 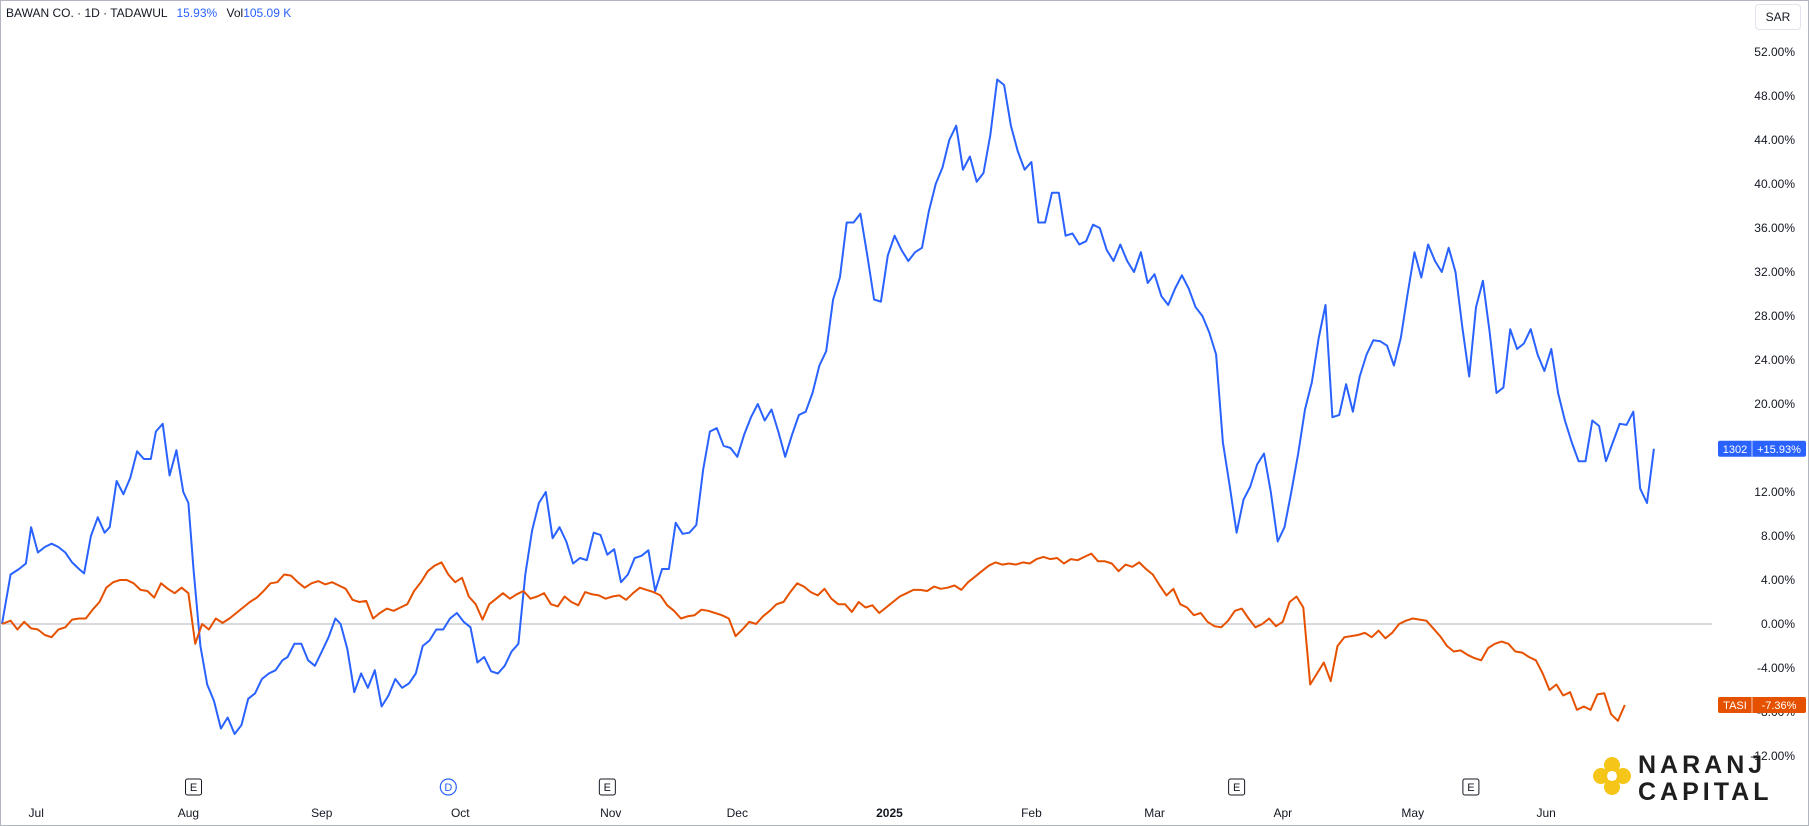 I want to click on svg-text: 1302, so click(x=1735, y=450).